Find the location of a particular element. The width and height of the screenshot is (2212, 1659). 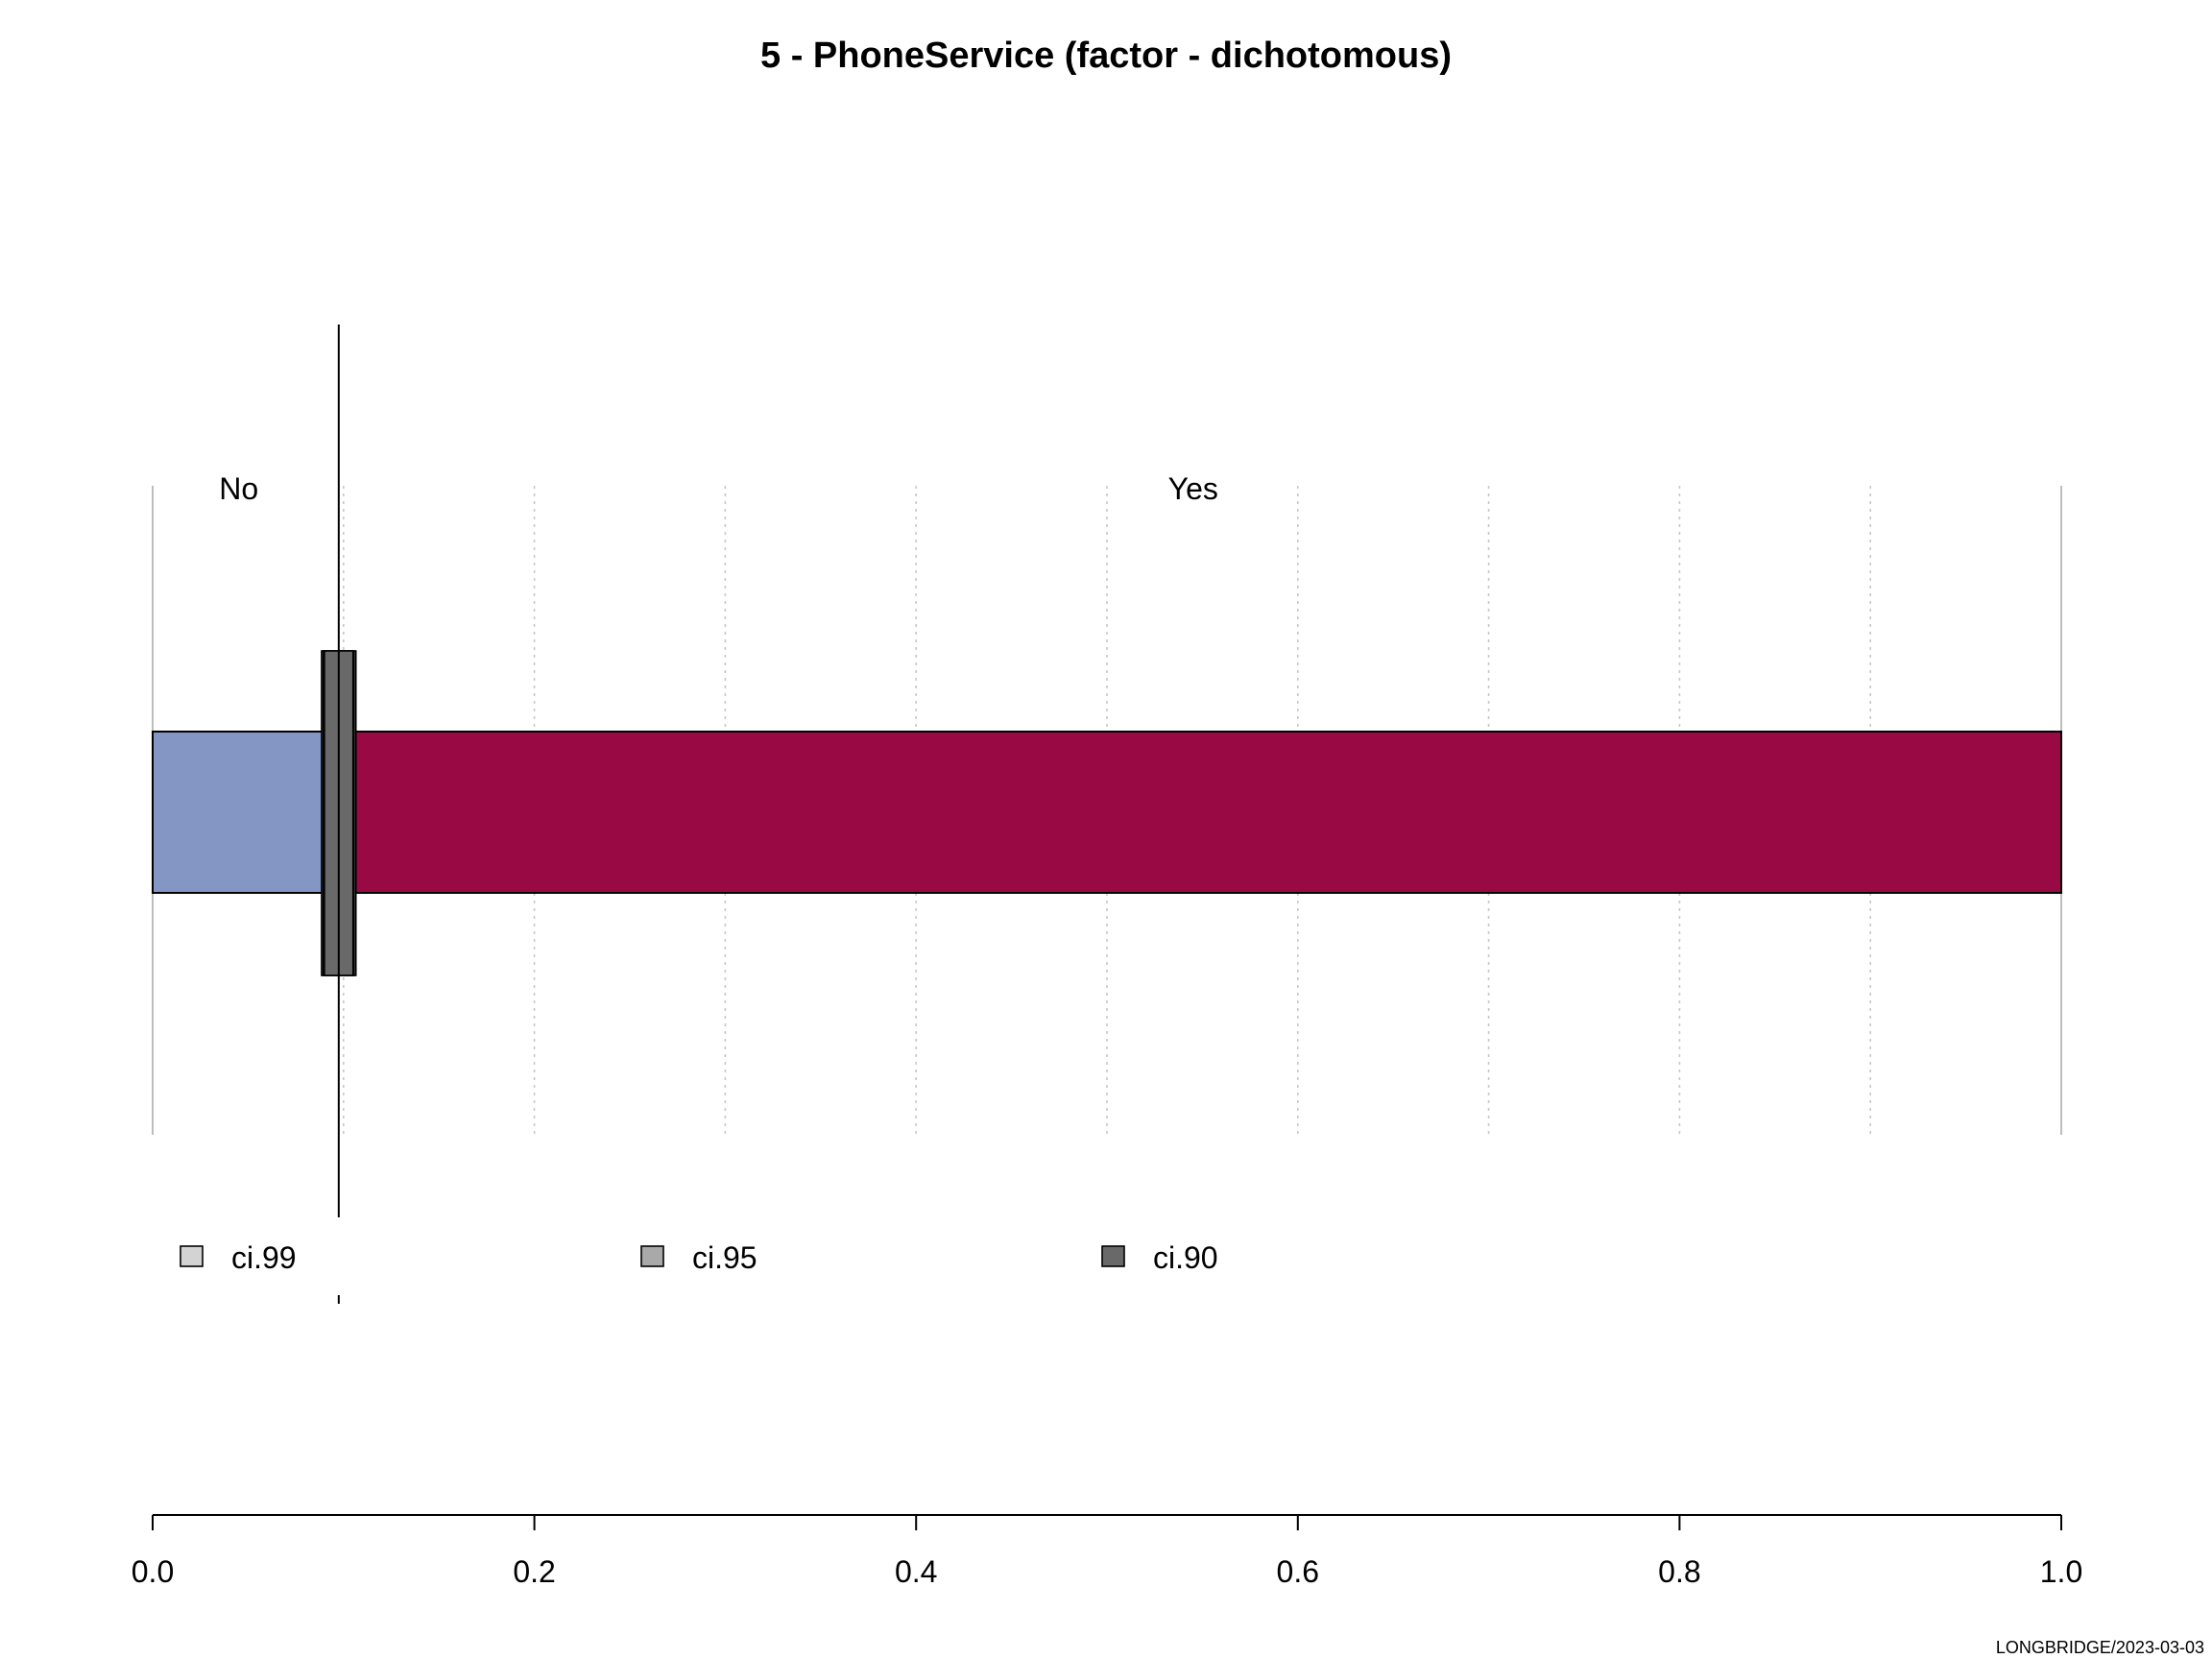

x-tick-label: 0.4 is located at coordinates (916, 1571).